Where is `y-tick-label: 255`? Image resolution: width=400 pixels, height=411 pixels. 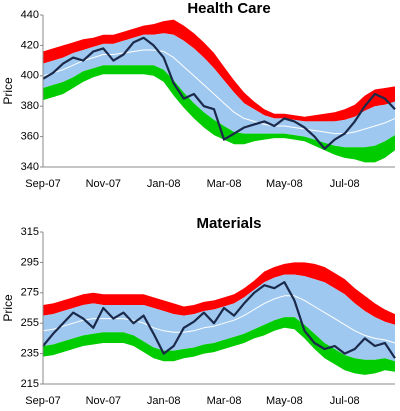
y-tick-label: 255 is located at coordinates (30, 323).